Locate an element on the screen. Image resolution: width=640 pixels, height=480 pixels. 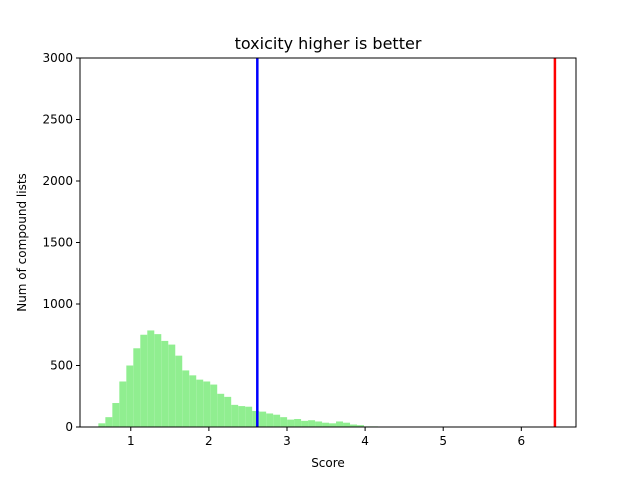
y-axis-label: Num of compound lists is located at coordinates (22, 242).